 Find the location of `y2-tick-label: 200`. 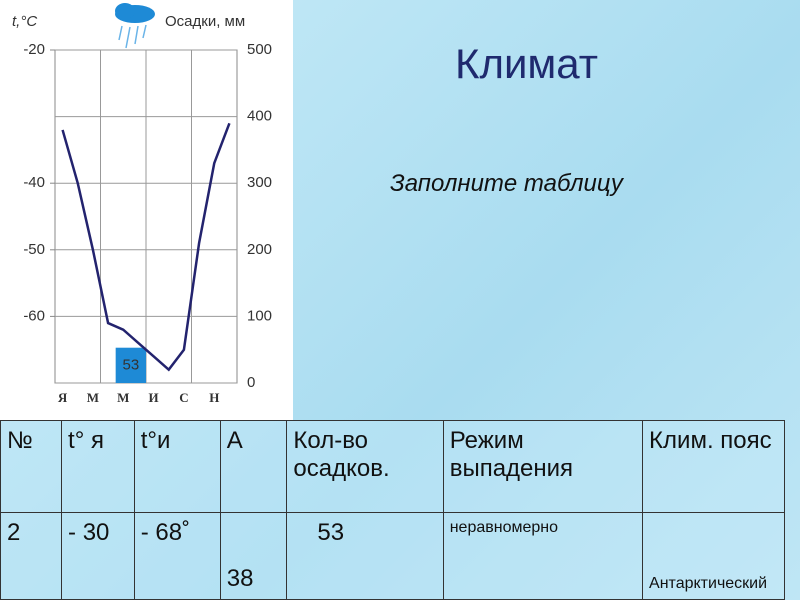

y2-tick-label: 200 is located at coordinates (259, 249).